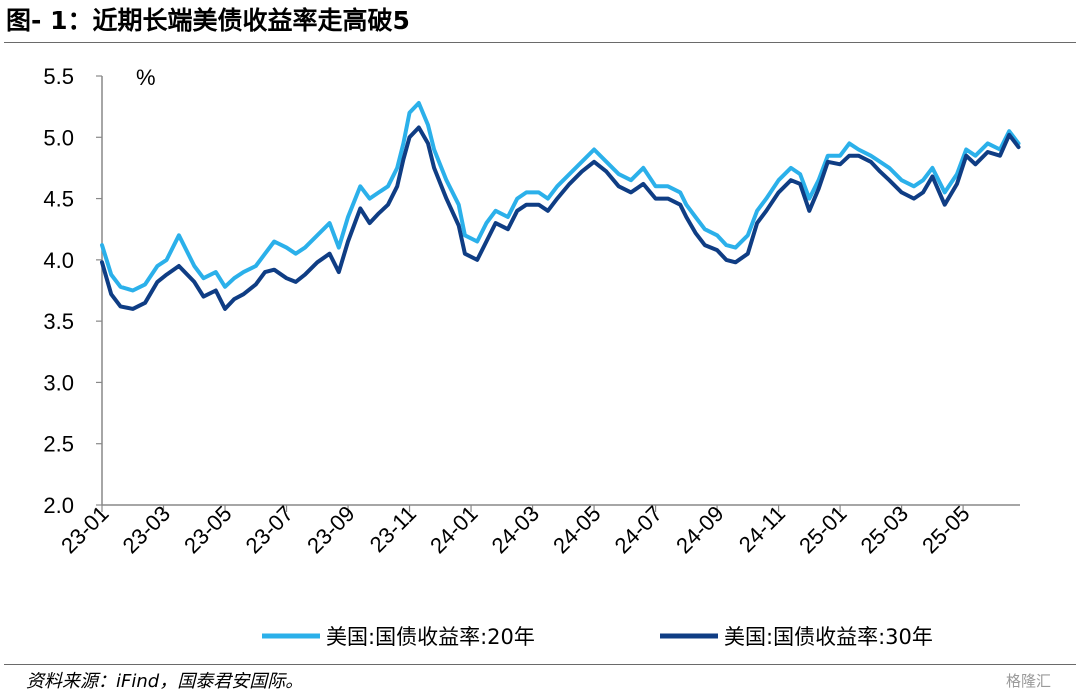 Image resolution: width=1080 pixels, height=696 pixels. Describe the element at coordinates (762, 529) in the screenshot. I see `x-tick-label: 24-11` at that location.